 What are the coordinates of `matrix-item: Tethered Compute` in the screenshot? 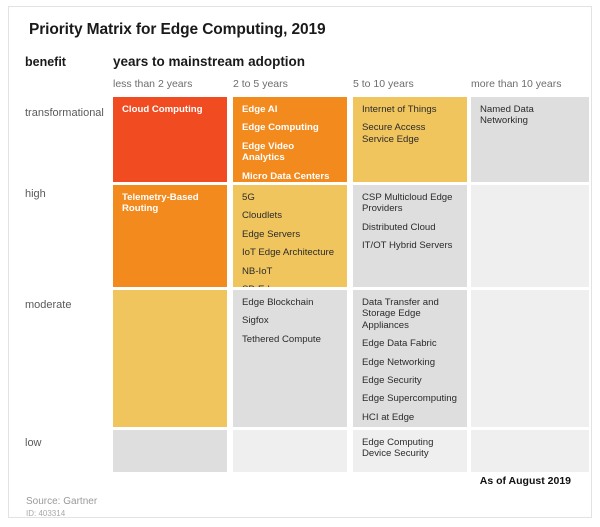 It's located at (281, 339).